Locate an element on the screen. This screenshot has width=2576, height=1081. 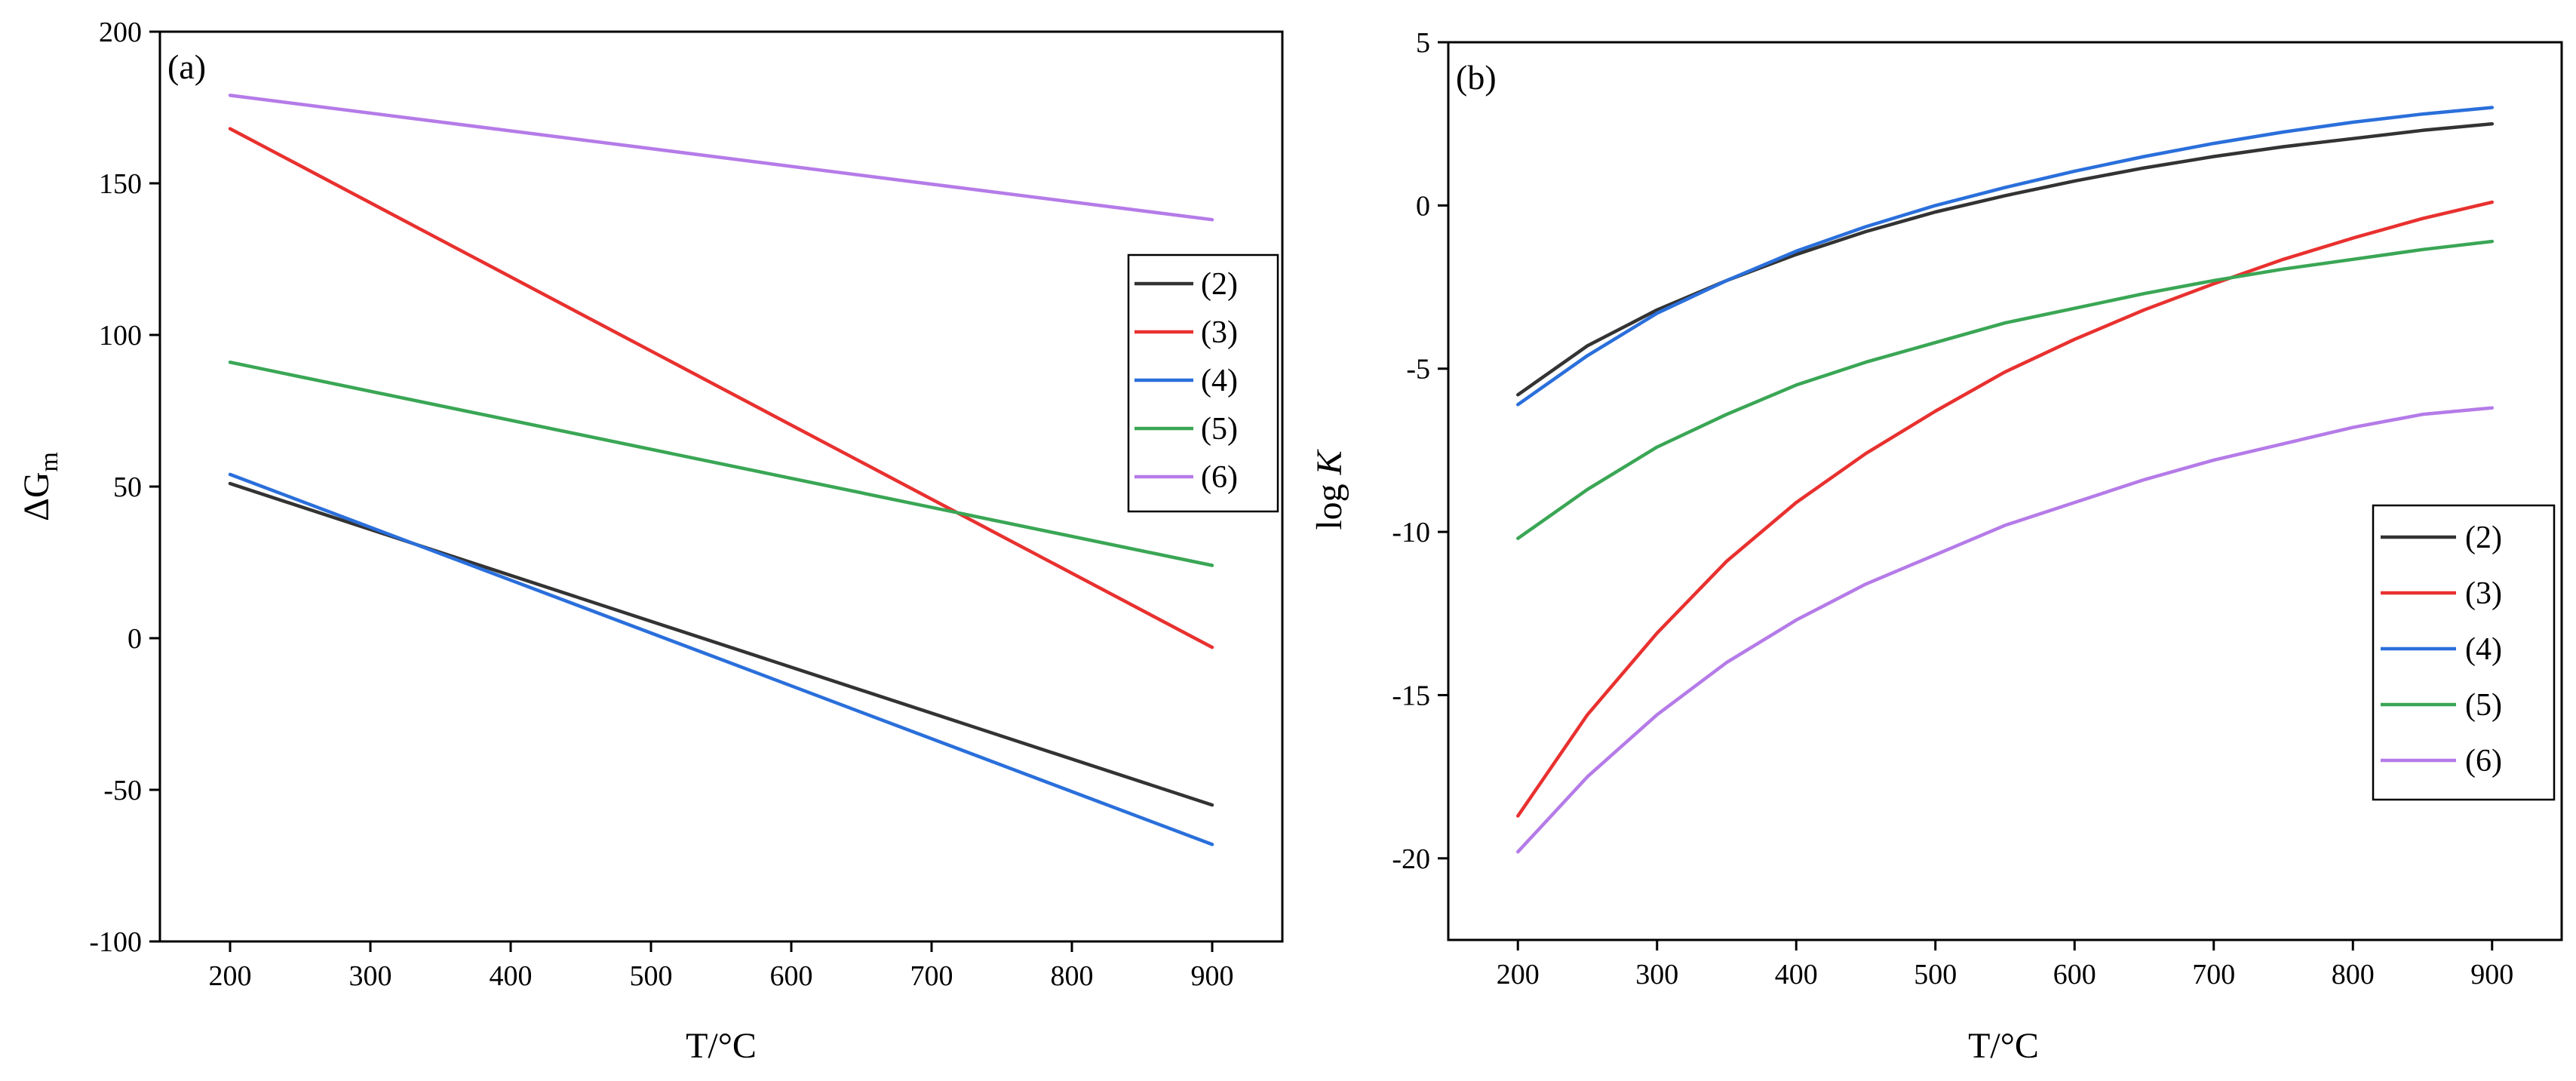
panel-b-x-tick-label: 600 is located at coordinates (2074, 974).